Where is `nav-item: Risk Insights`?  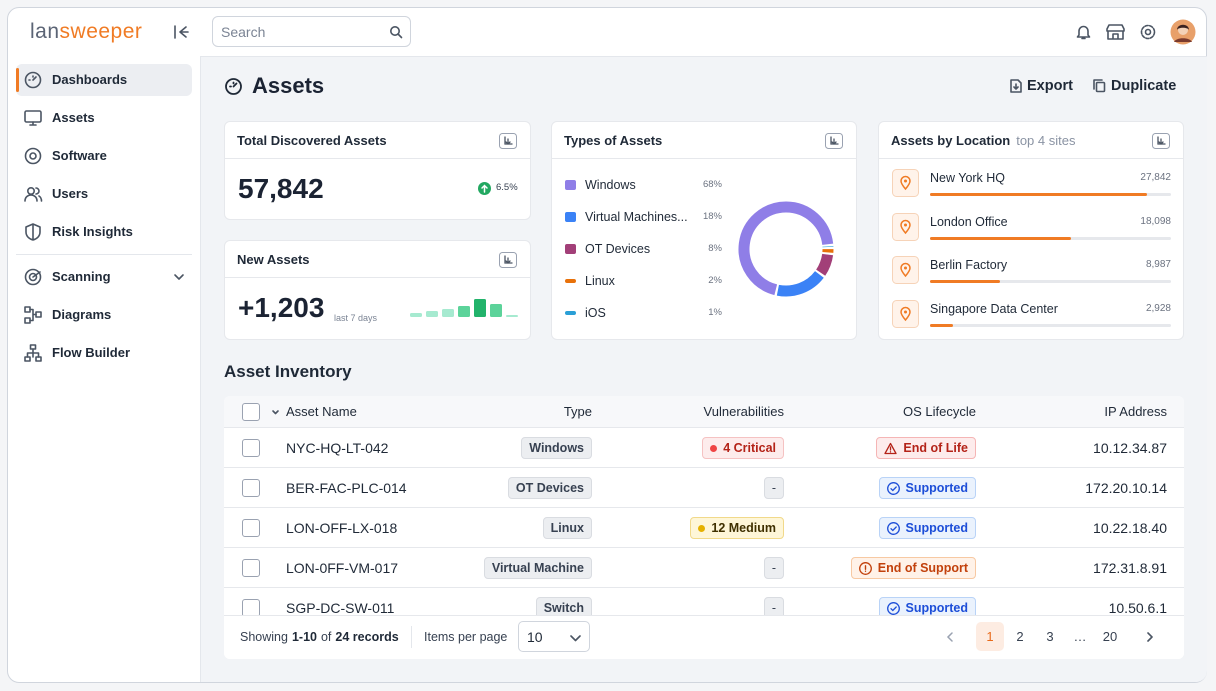
nav-item: Risk Insights is located at coordinates (104, 232).